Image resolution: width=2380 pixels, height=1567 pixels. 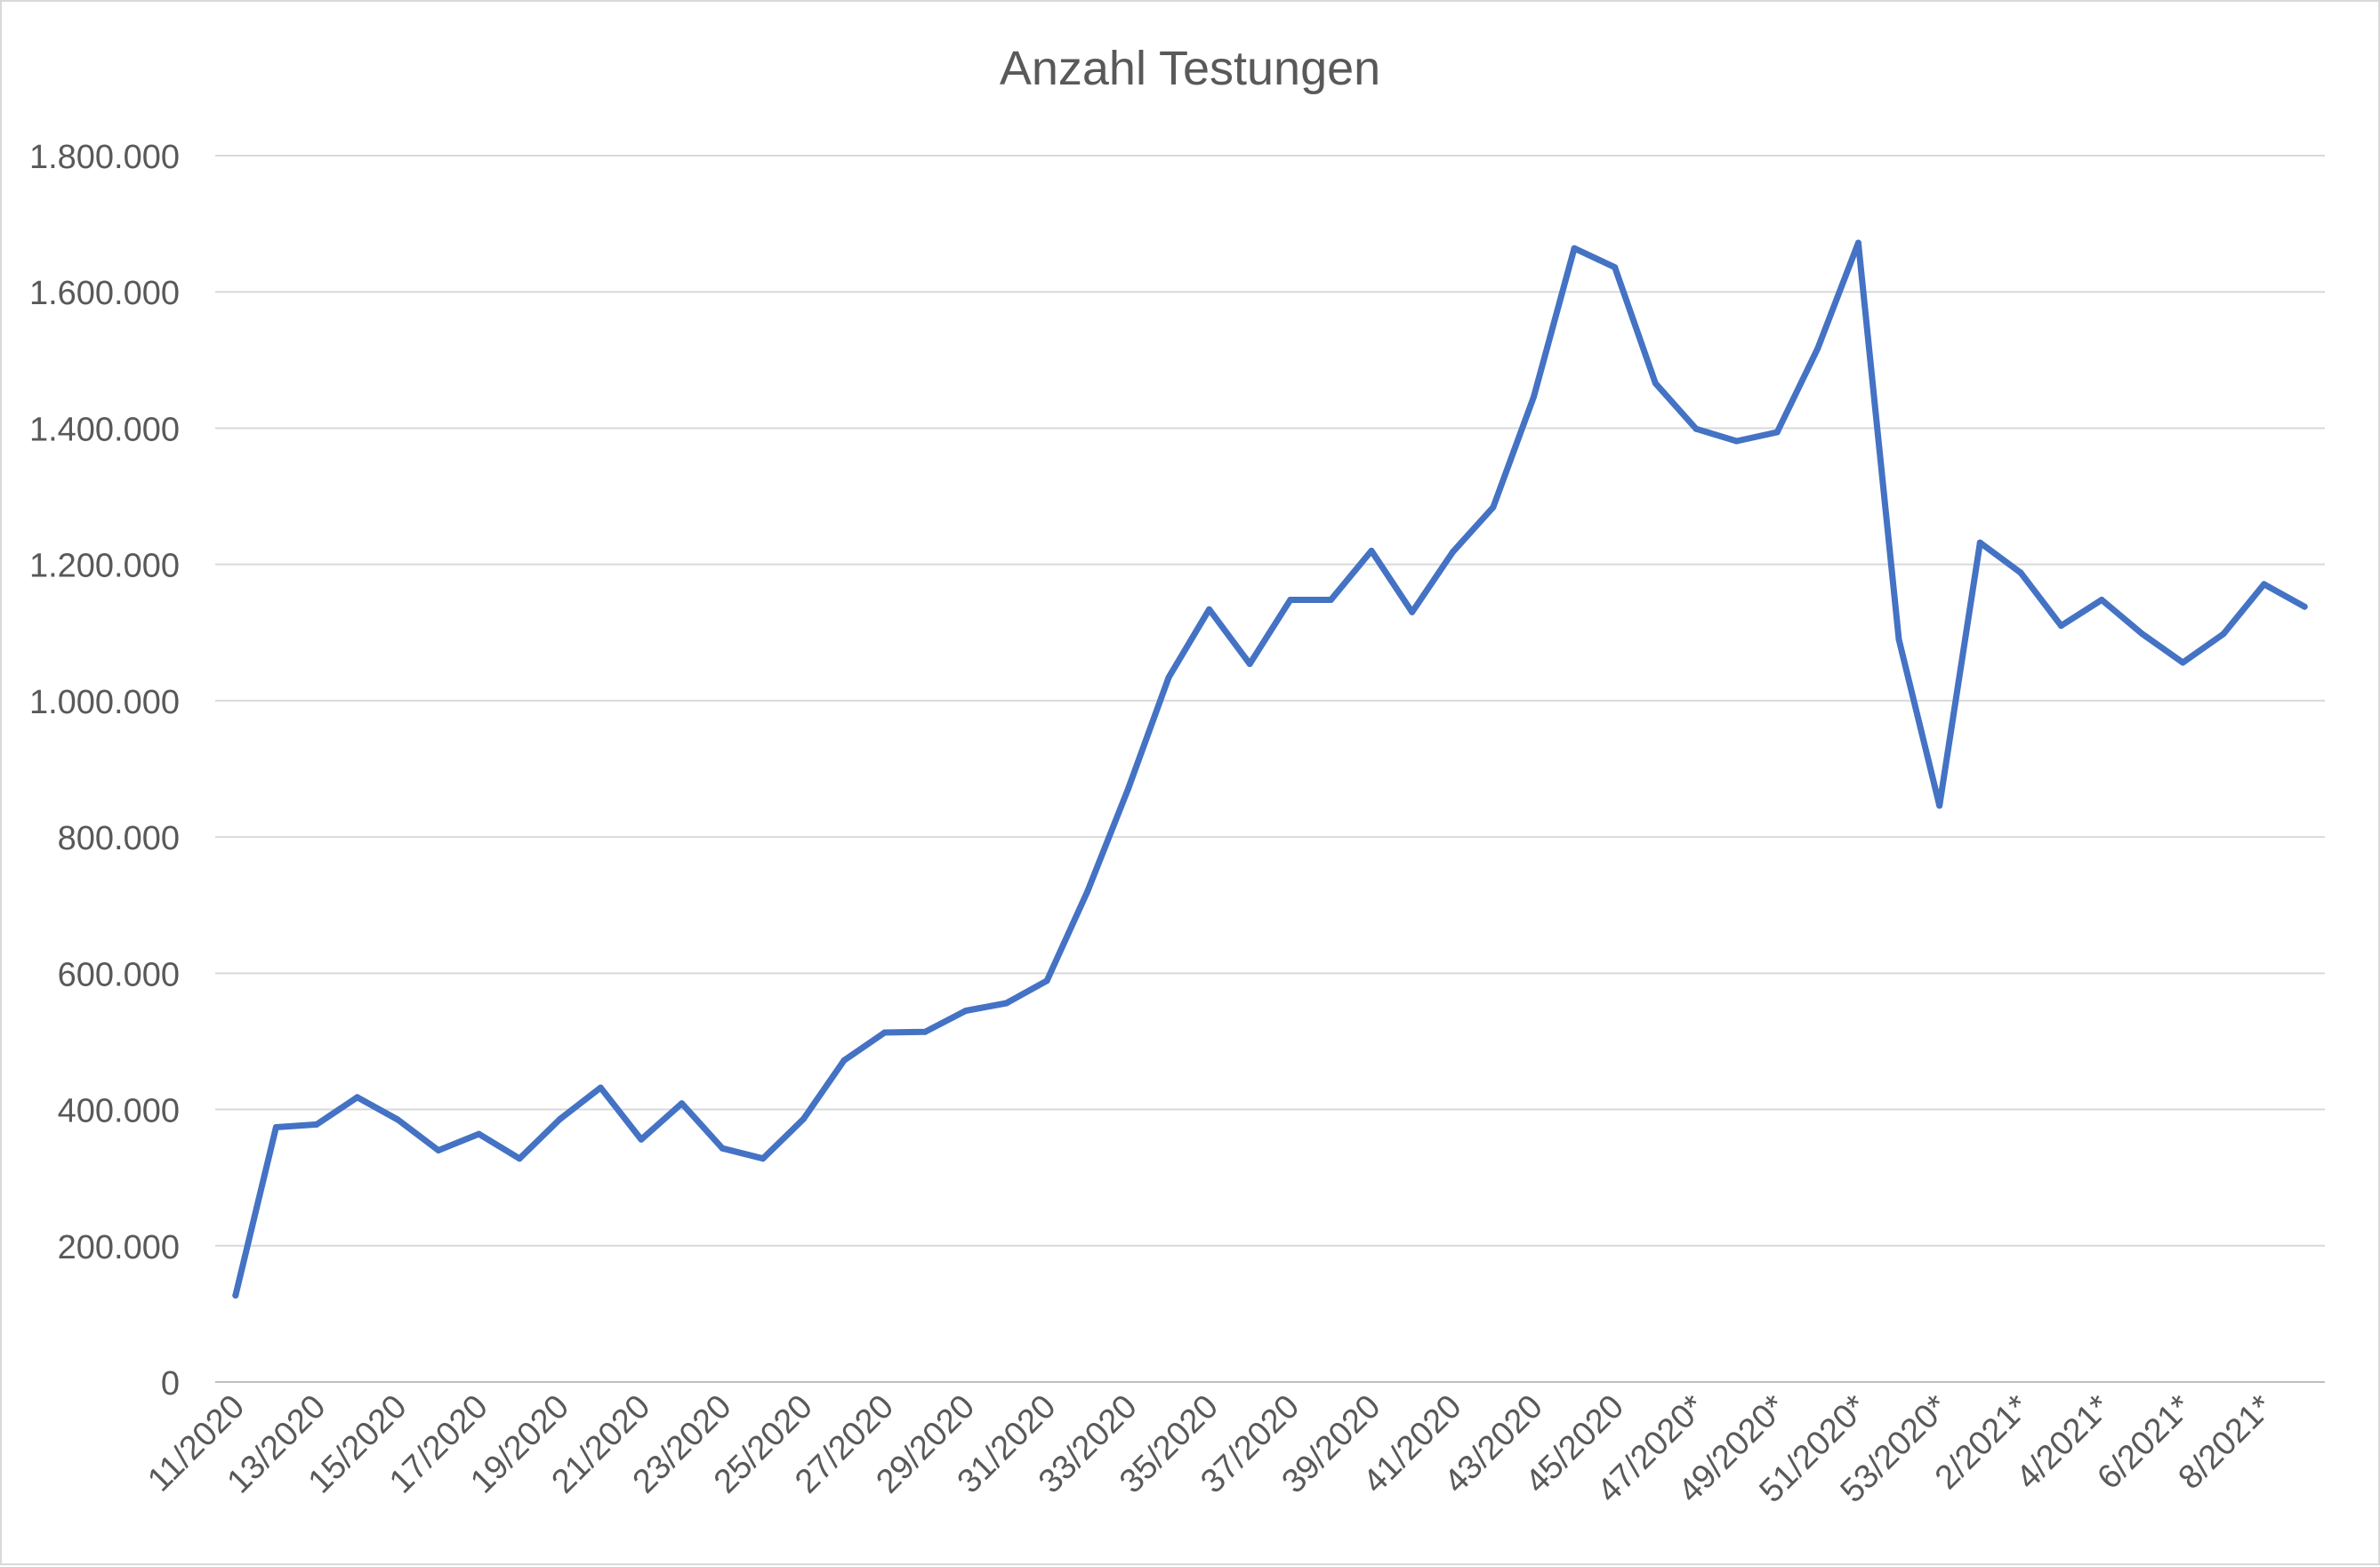 I want to click on y-tick-label: 1.600.000, so click(x=104, y=293).